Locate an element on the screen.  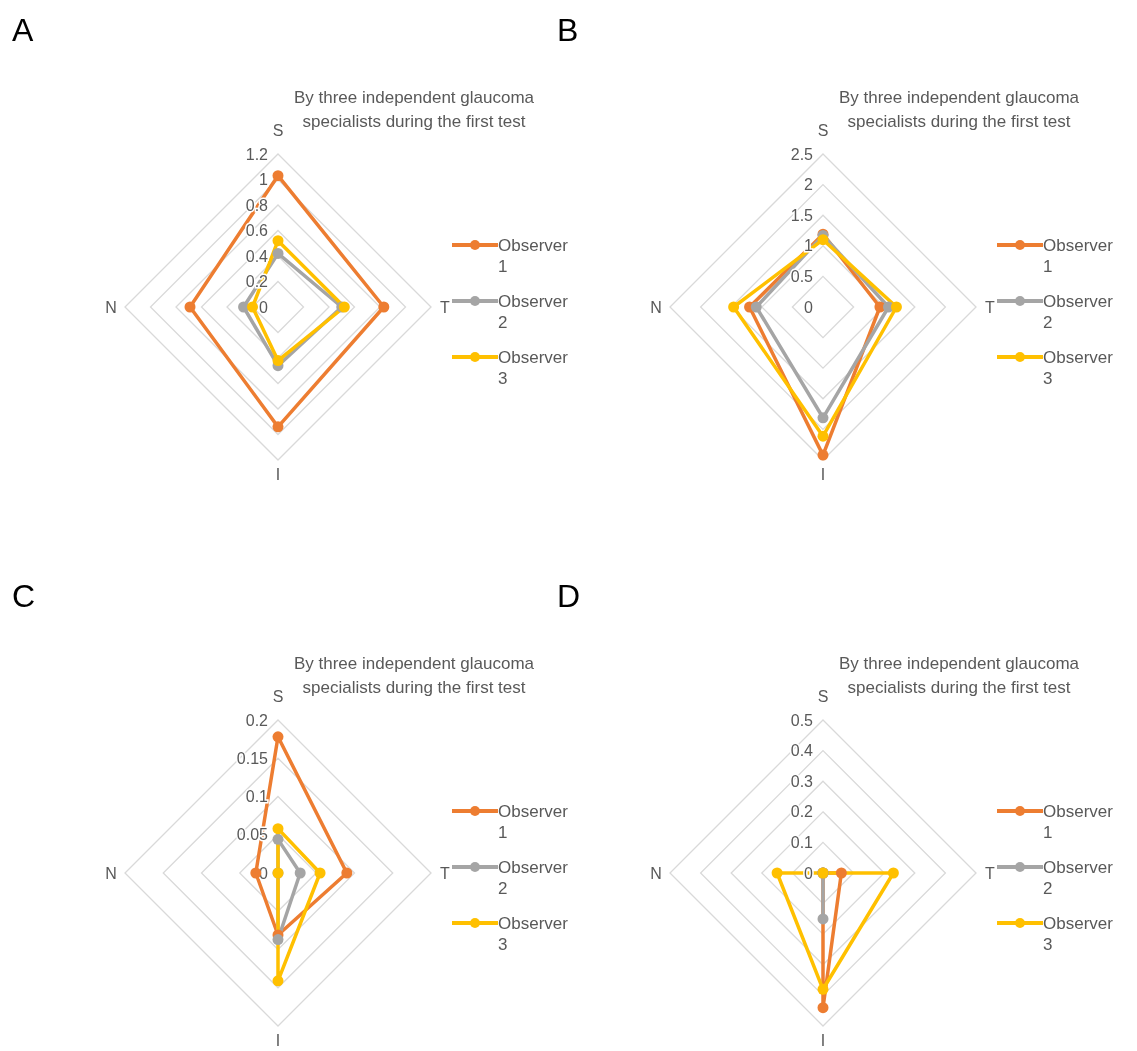
y-tick-label: 2 is located at coordinates (809, 185).